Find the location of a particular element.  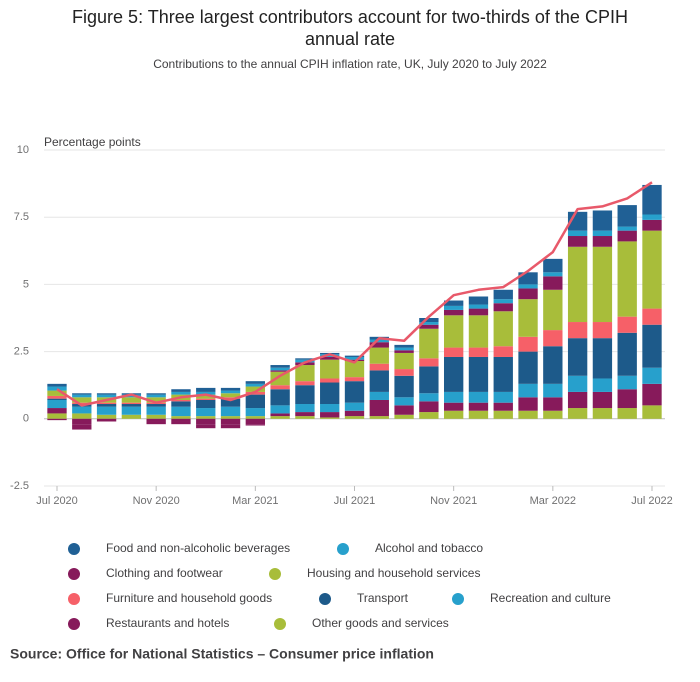

legend-label: Food and non-alcoholic beverages is located at coordinates (198, 548).